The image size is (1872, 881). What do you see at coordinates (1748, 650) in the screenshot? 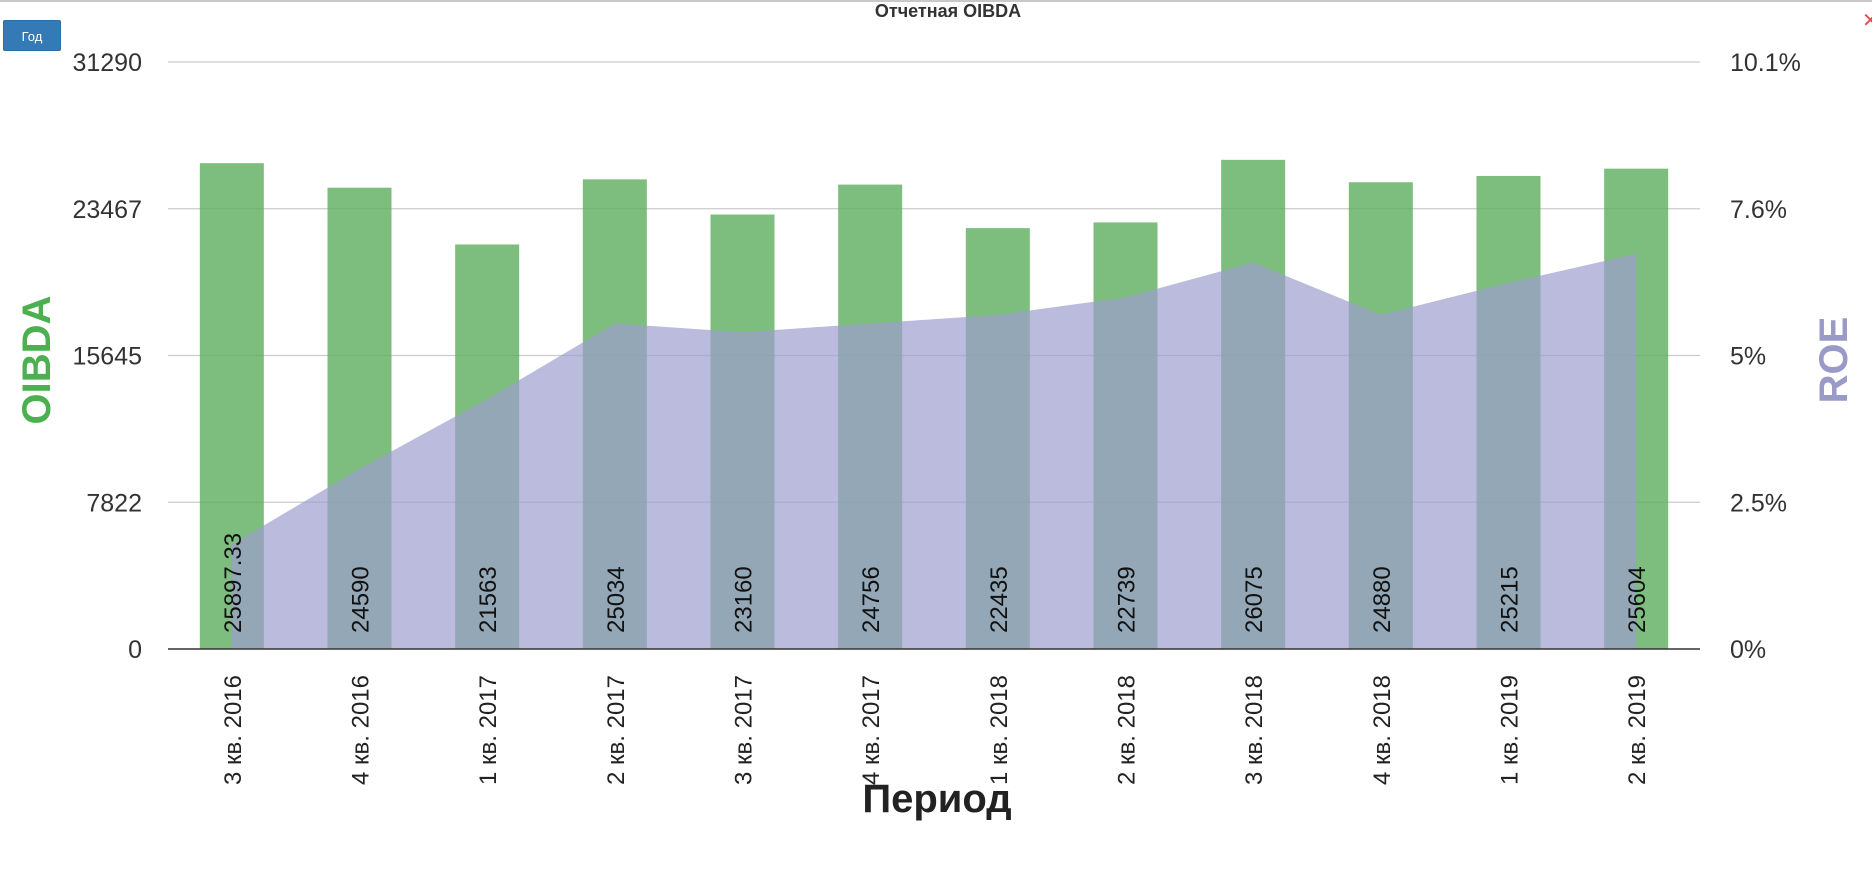
I see `y2-tick-label: 0%` at bounding box center [1748, 650].